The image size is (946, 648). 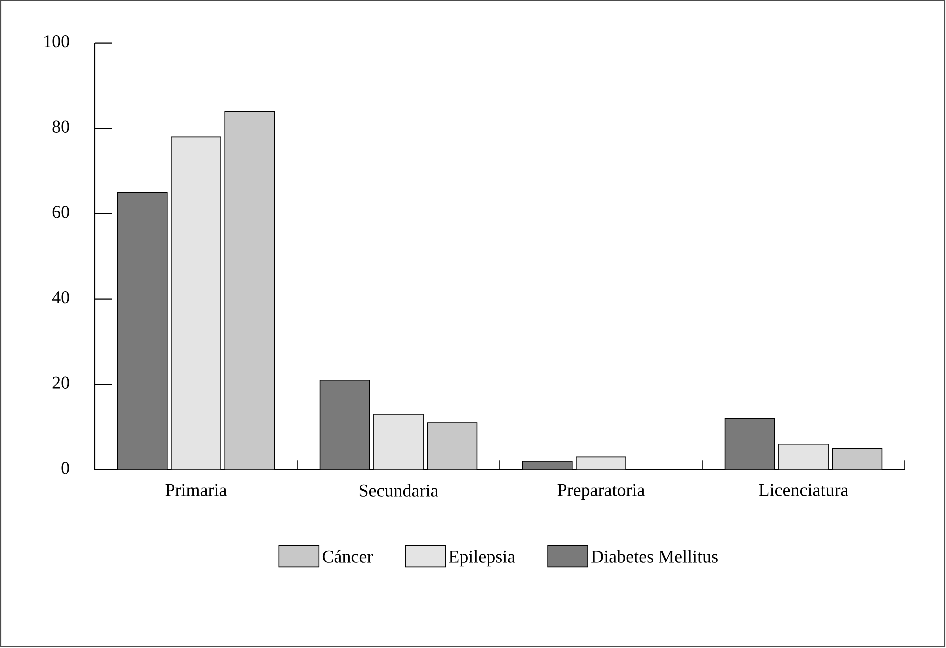 I want to click on y-tick-label: 20, so click(x=61, y=382).